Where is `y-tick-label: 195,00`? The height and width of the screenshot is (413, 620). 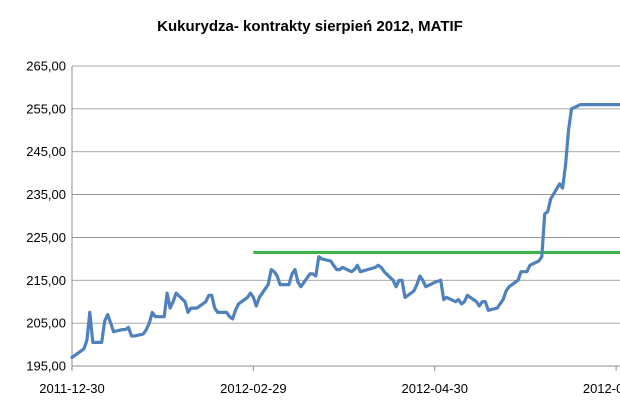
y-tick-label: 195,00 is located at coordinates (46, 366).